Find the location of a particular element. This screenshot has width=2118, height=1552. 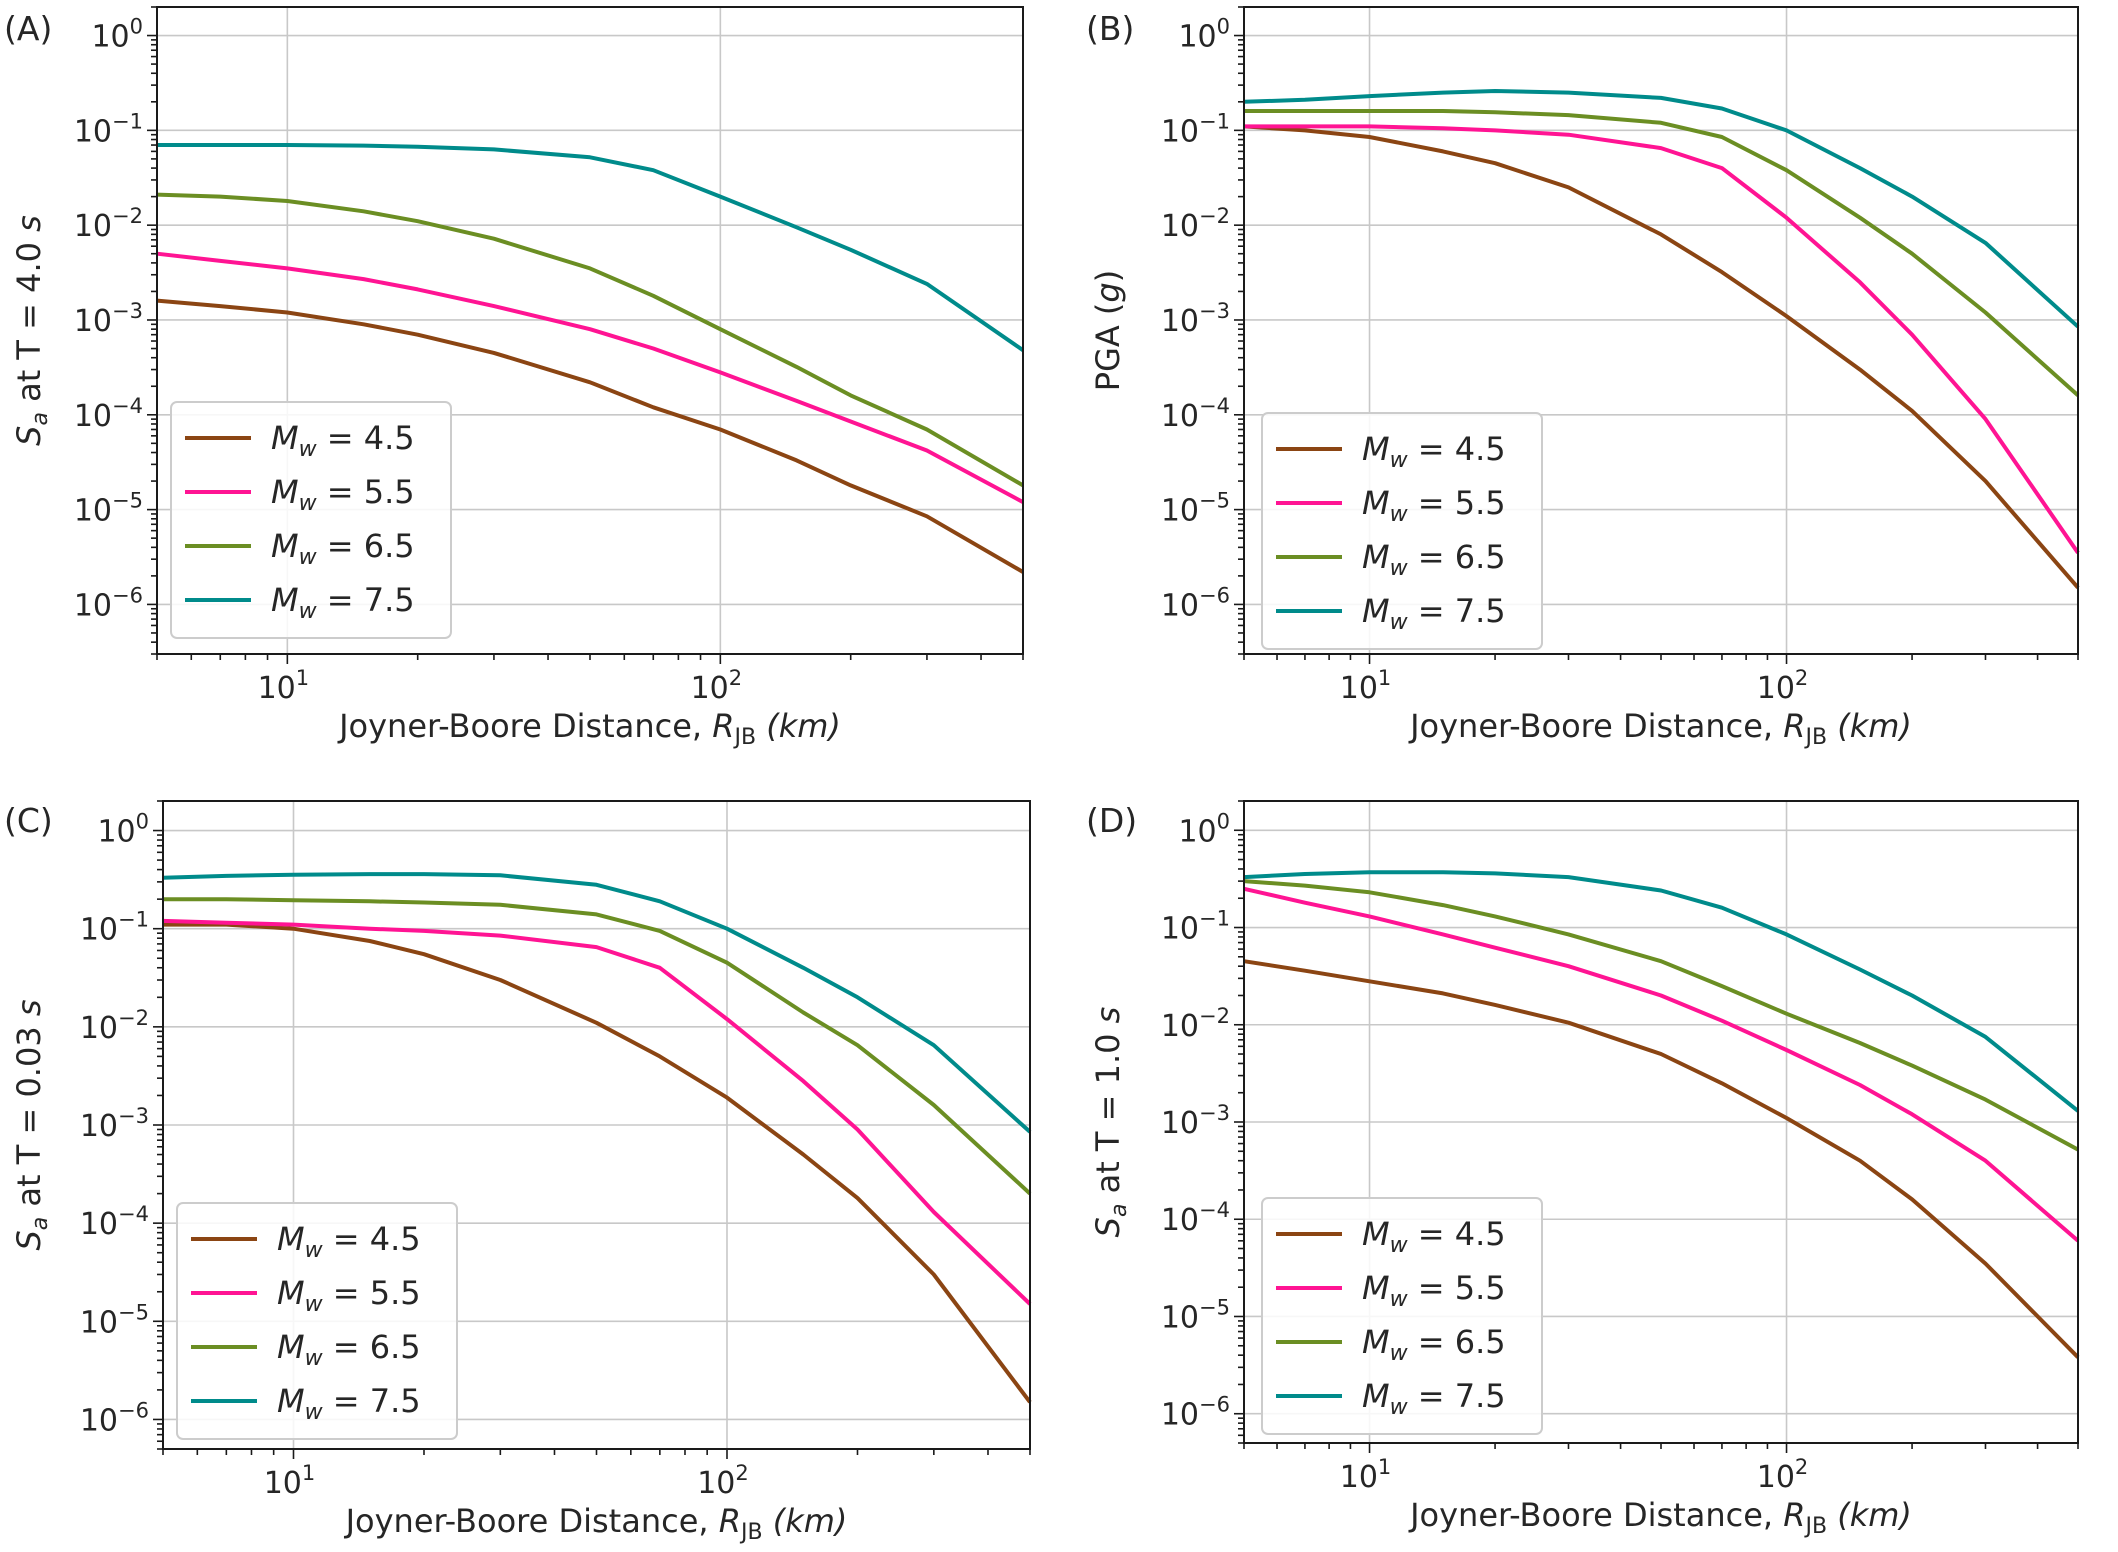

panel-label: (B) is located at coordinates (1110, 28).